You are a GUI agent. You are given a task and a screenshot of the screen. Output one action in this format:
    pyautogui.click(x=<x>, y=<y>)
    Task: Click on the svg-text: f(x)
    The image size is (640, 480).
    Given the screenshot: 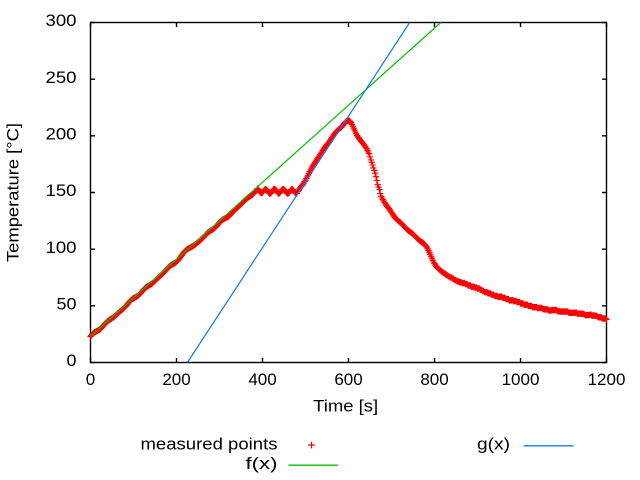 What is the action you would take?
    pyautogui.click(x=262, y=463)
    